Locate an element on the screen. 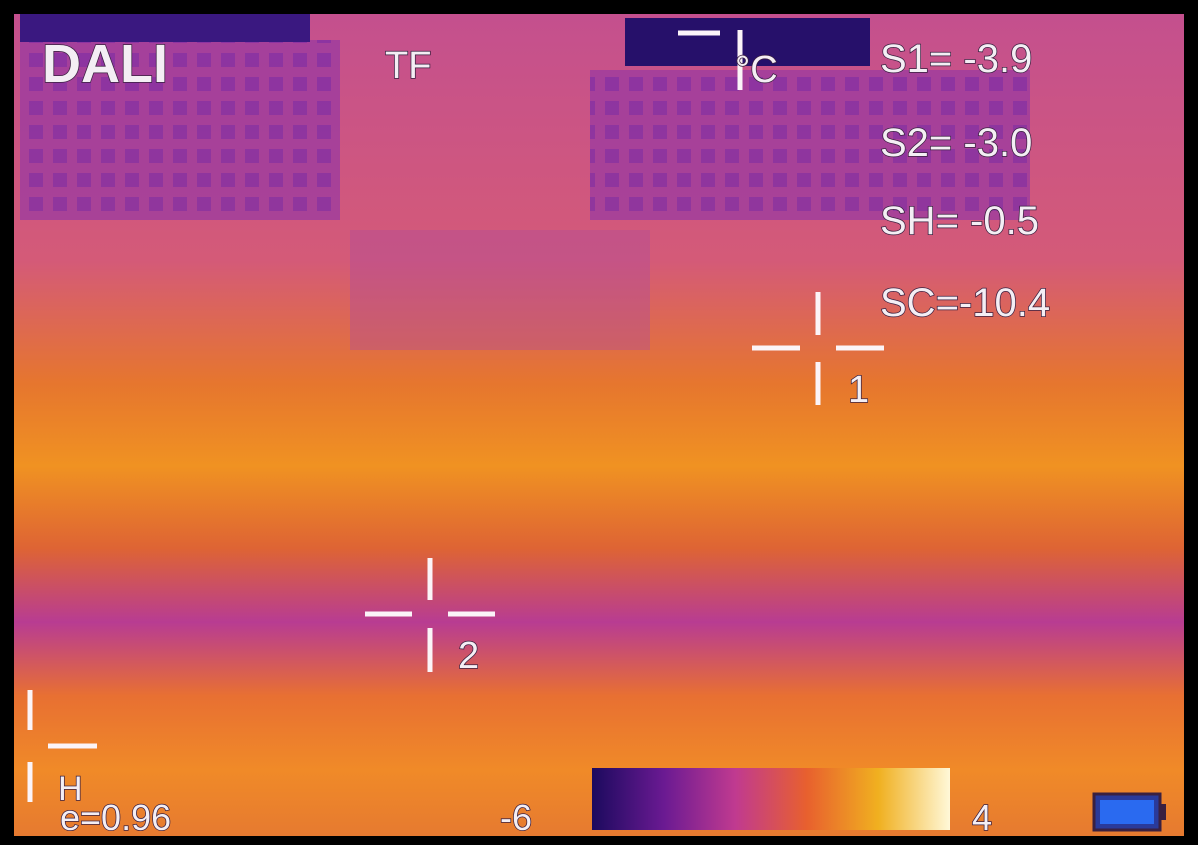  marker-label: 2 is located at coordinates (468, 656).